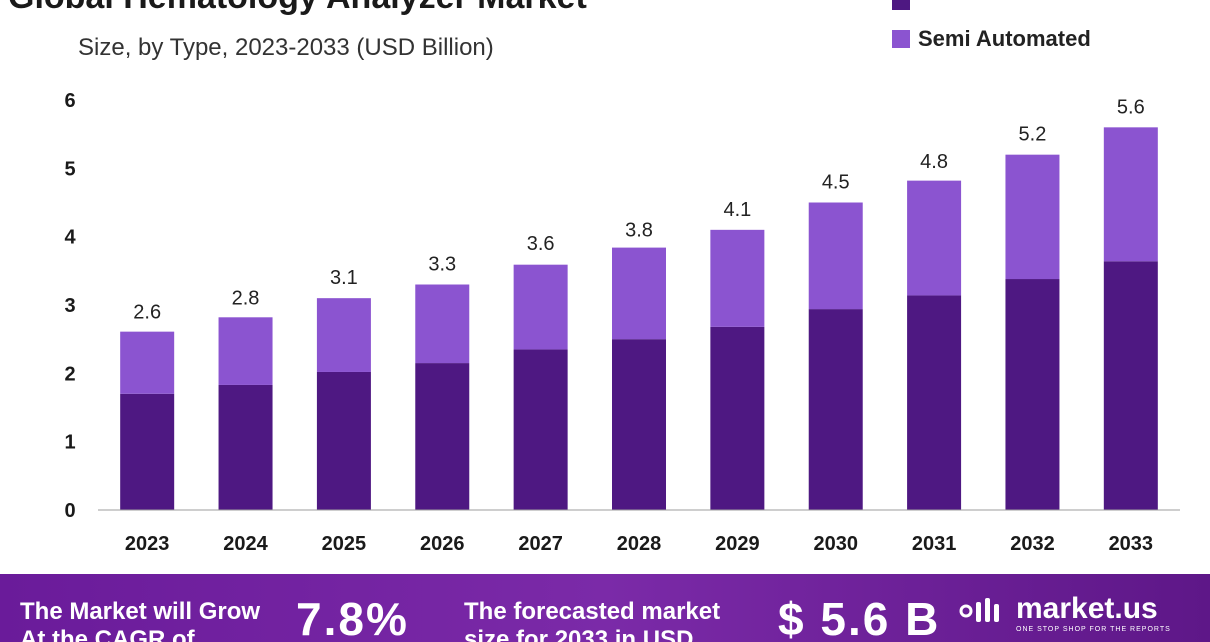  I want to click on data-label-2031: 4.8, so click(934, 162).